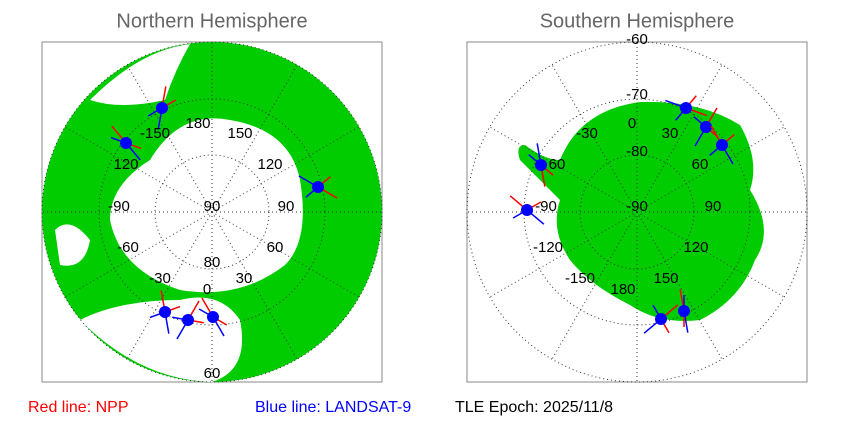 The height and width of the screenshot is (425, 850). Describe the element at coordinates (637, 151) in the screenshot. I see `grid-label: -80` at that location.